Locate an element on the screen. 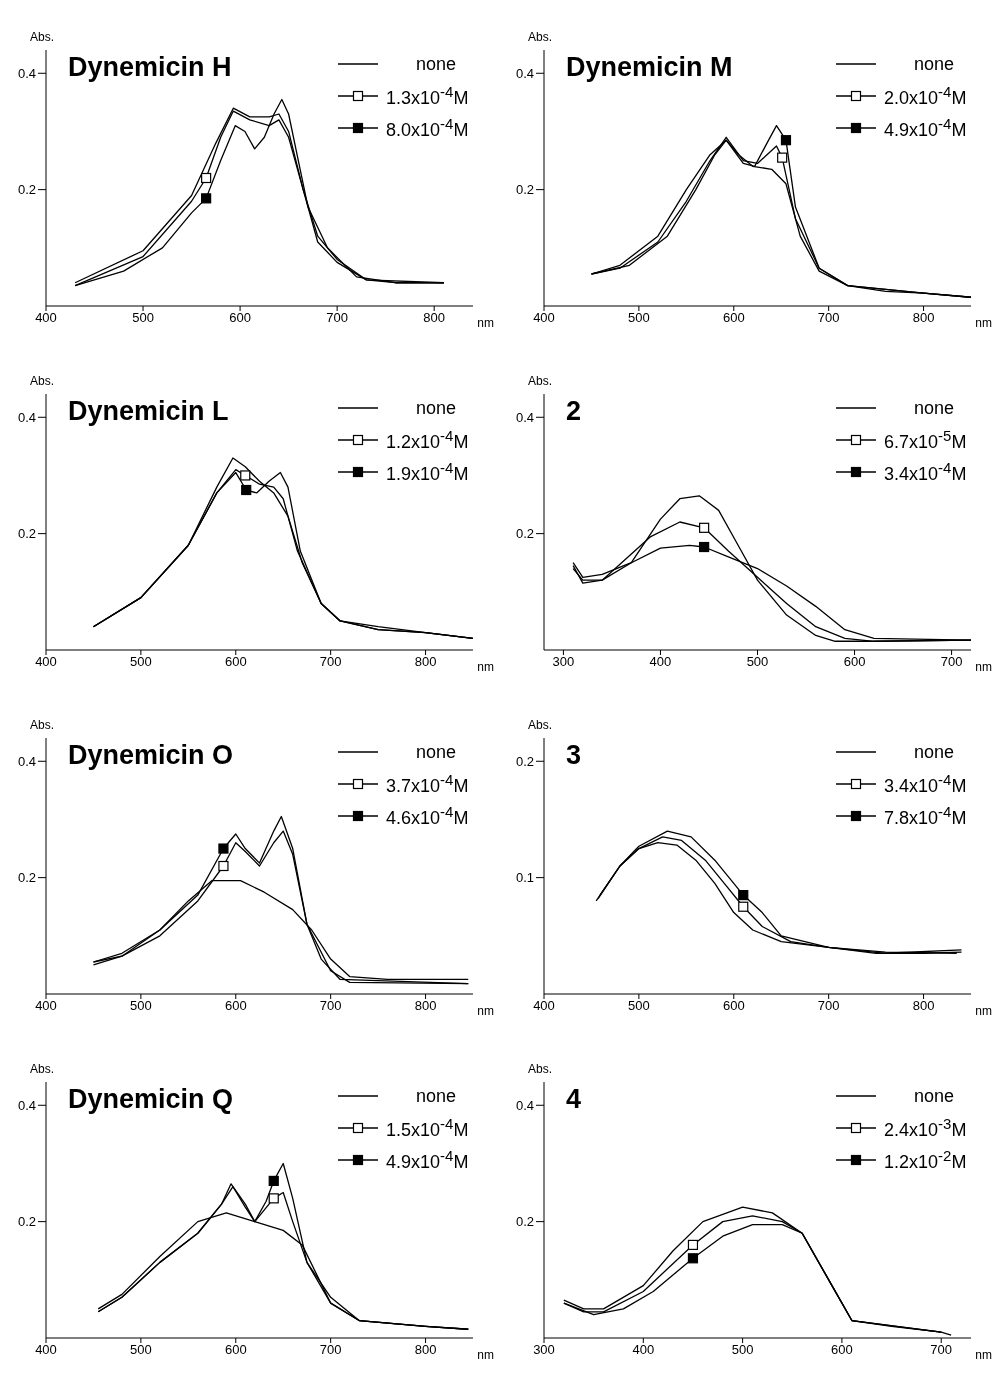 The width and height of the screenshot is (1005, 1393). legend-label: 8.0x10$^{-4}$M is located at coordinates (428, 128).